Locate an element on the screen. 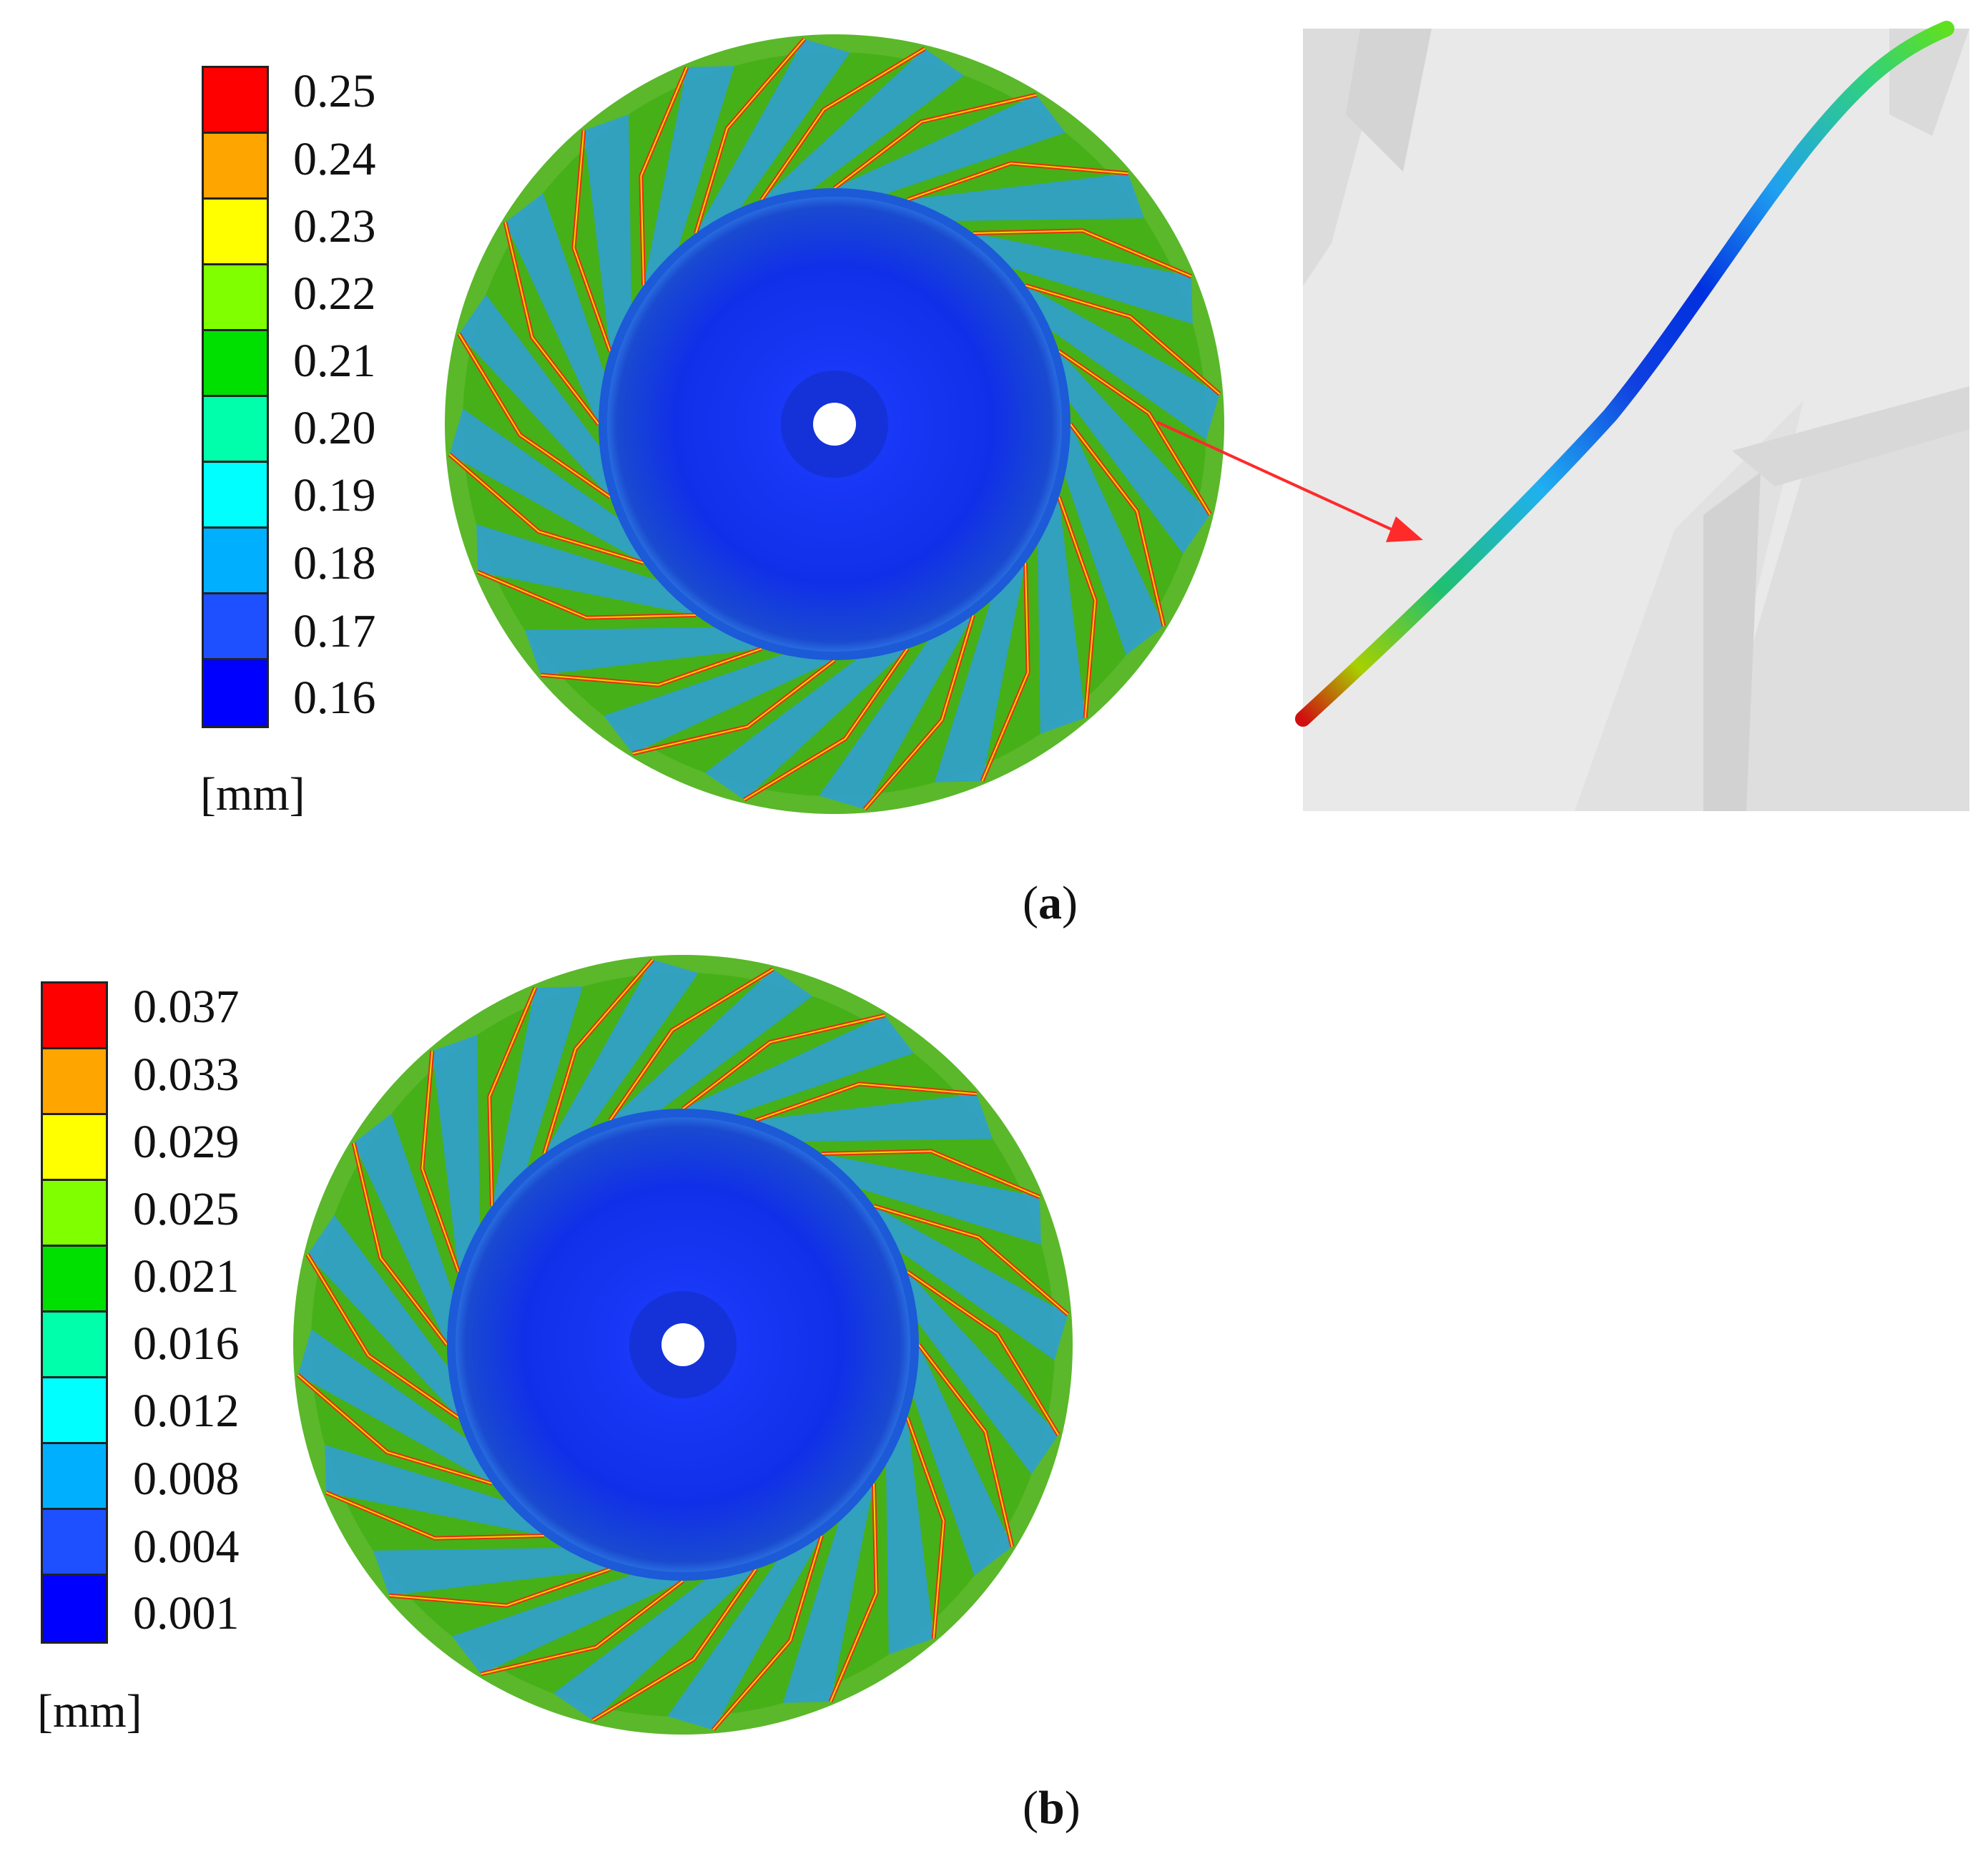 The image size is (1988, 1854). legend-label: 0.025 is located at coordinates (186, 1209).